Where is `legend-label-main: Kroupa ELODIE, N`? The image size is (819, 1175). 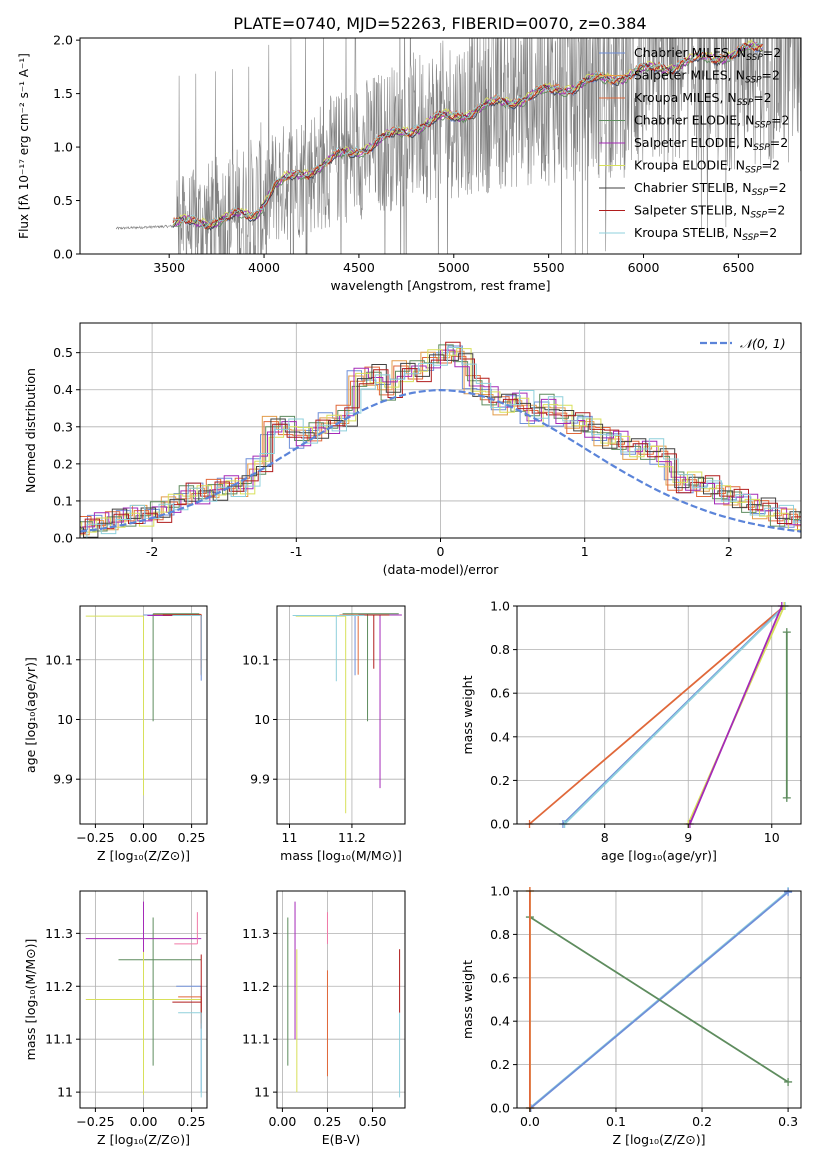 legend-label-main: Kroupa ELODIE, N is located at coordinates (689, 165).